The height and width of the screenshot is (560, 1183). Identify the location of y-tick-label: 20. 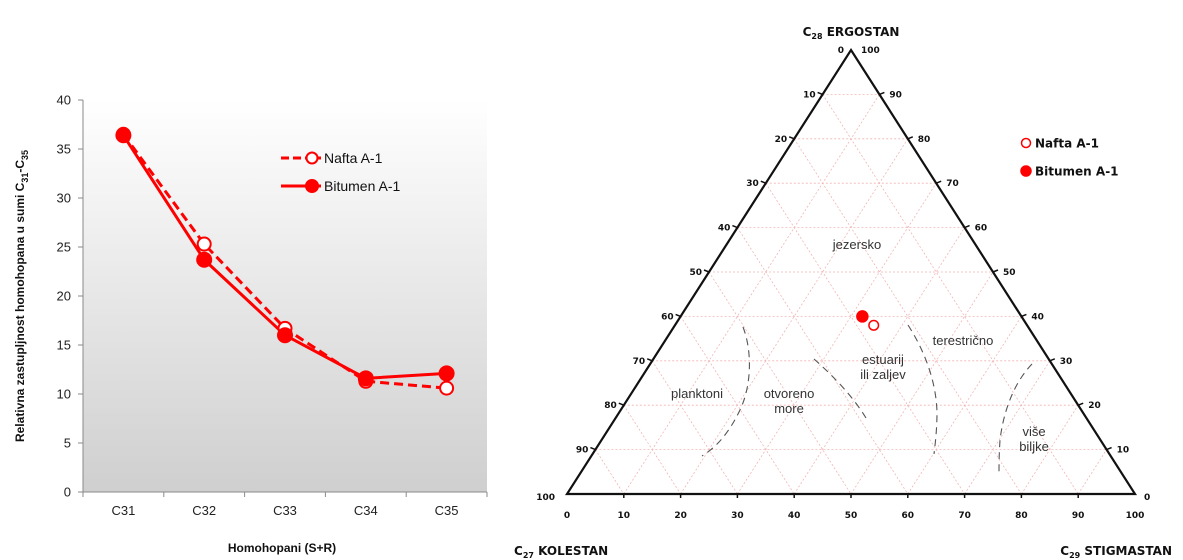
(64, 296).